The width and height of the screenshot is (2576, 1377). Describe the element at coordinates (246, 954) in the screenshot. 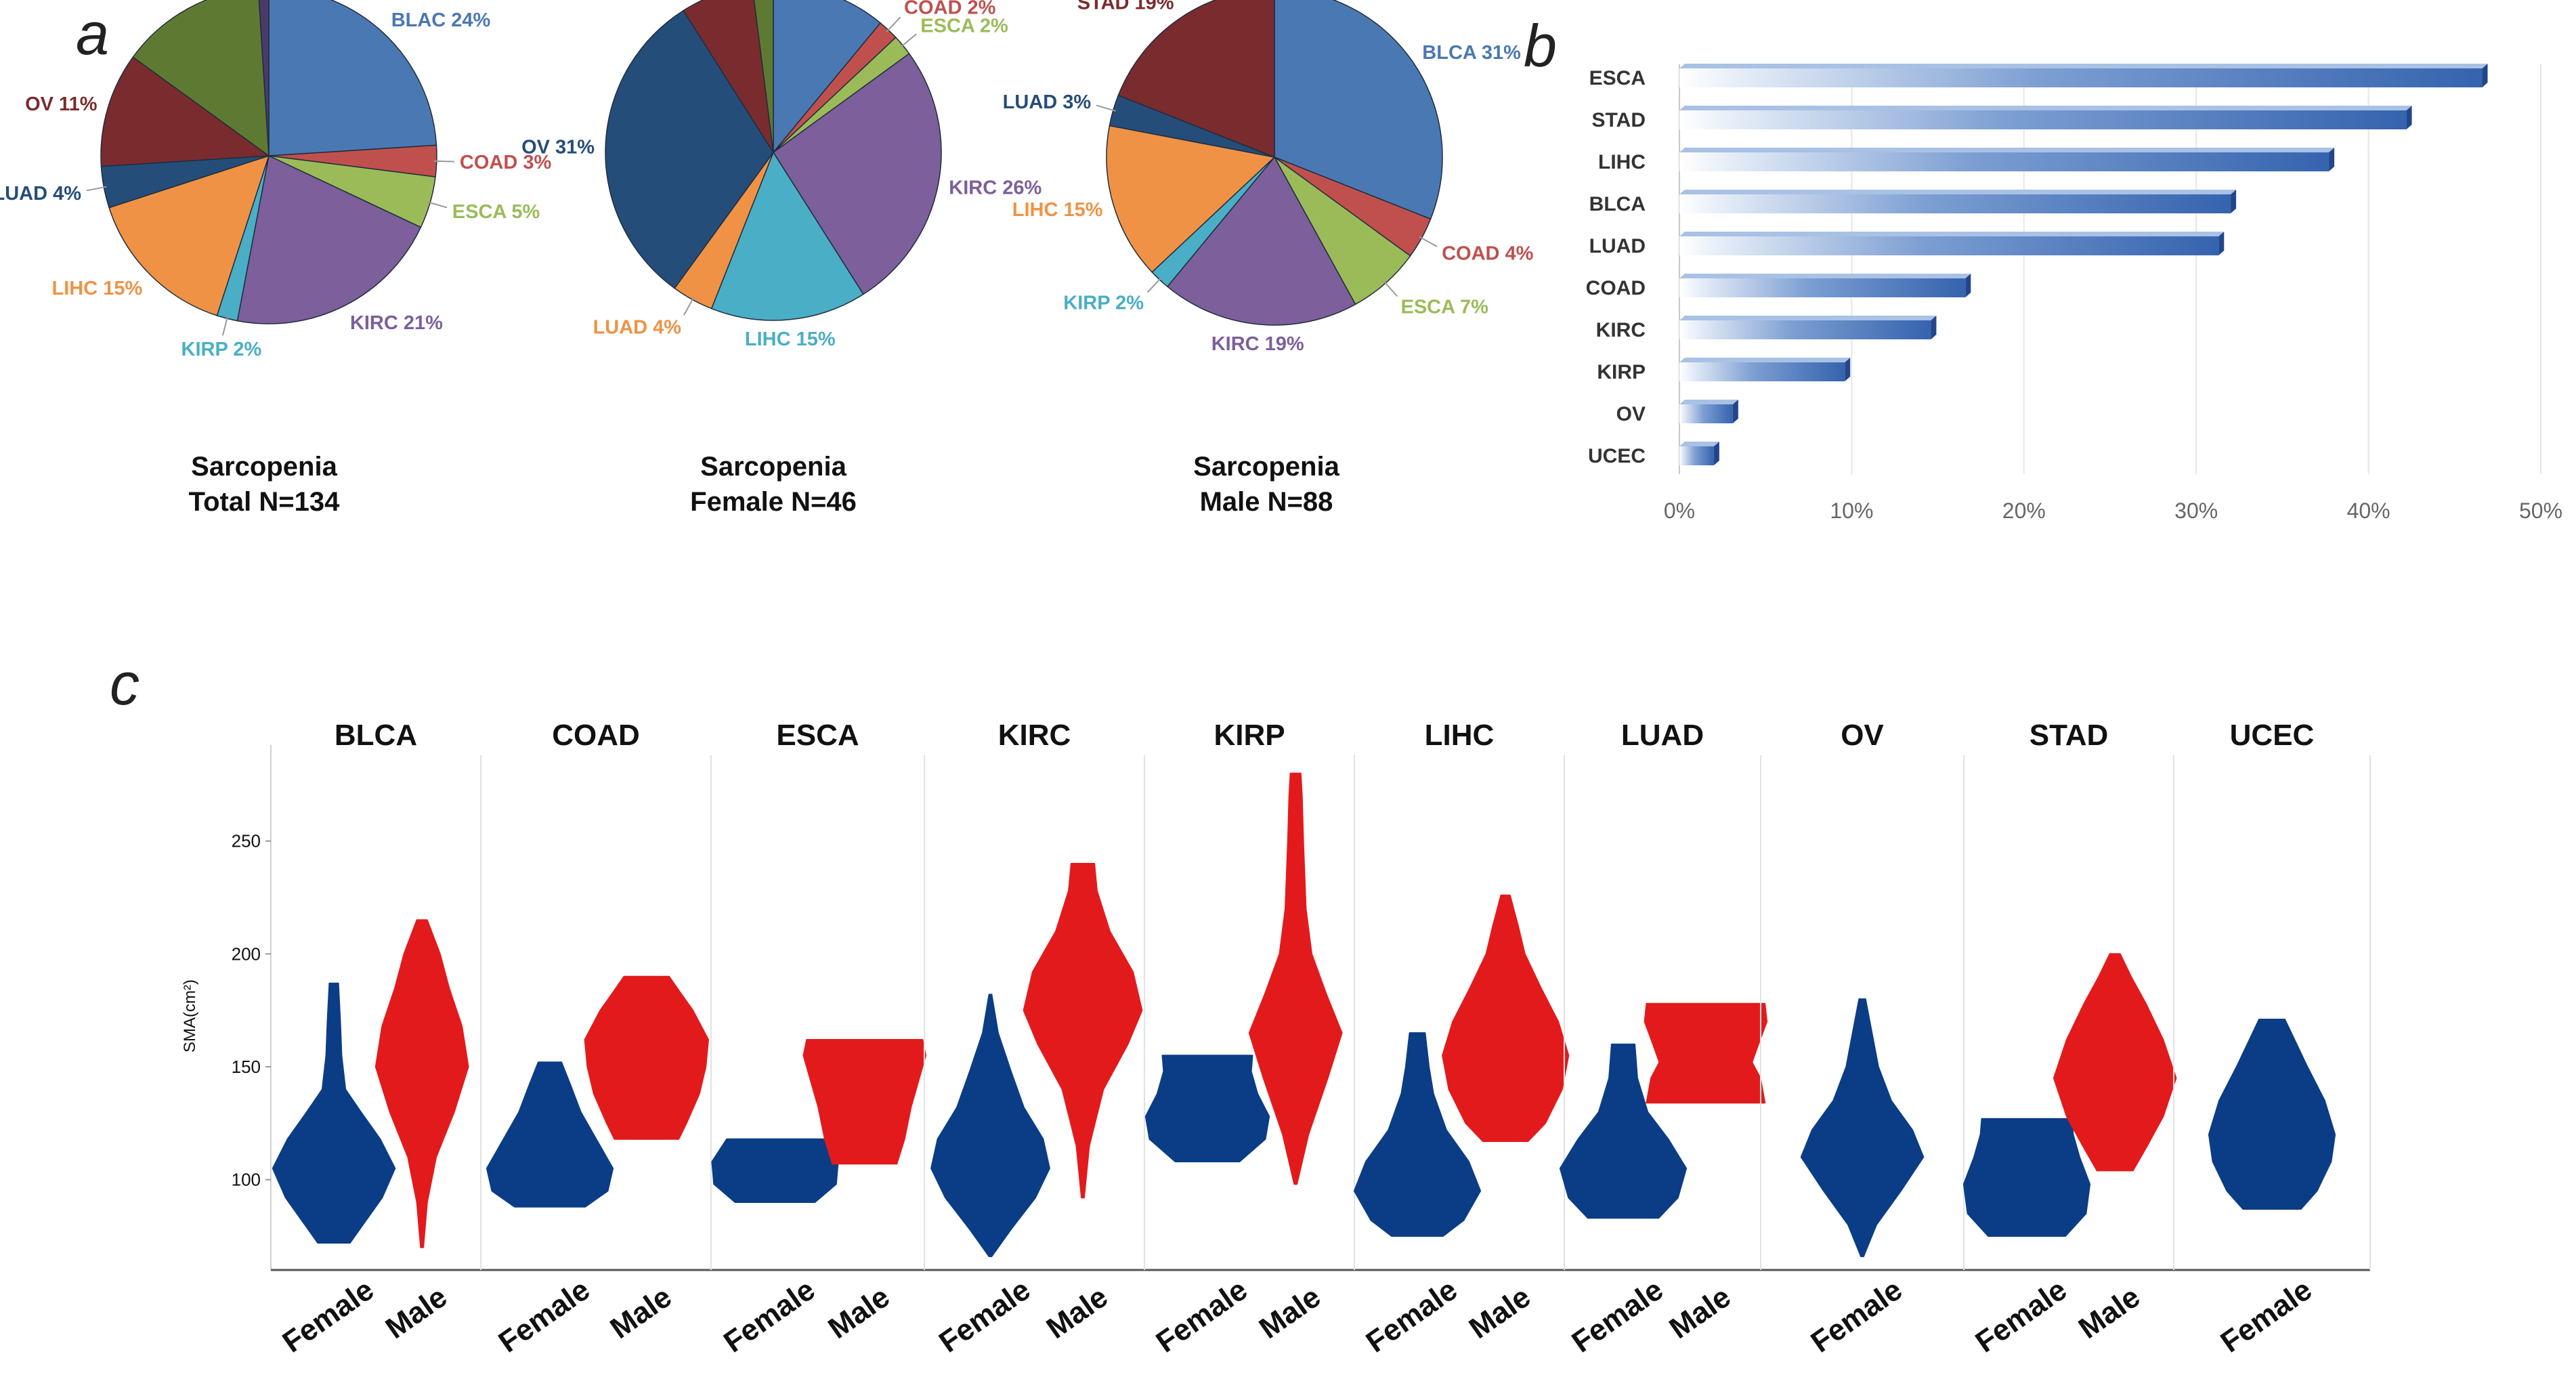

I see `violin-y-tick-label: 200` at that location.